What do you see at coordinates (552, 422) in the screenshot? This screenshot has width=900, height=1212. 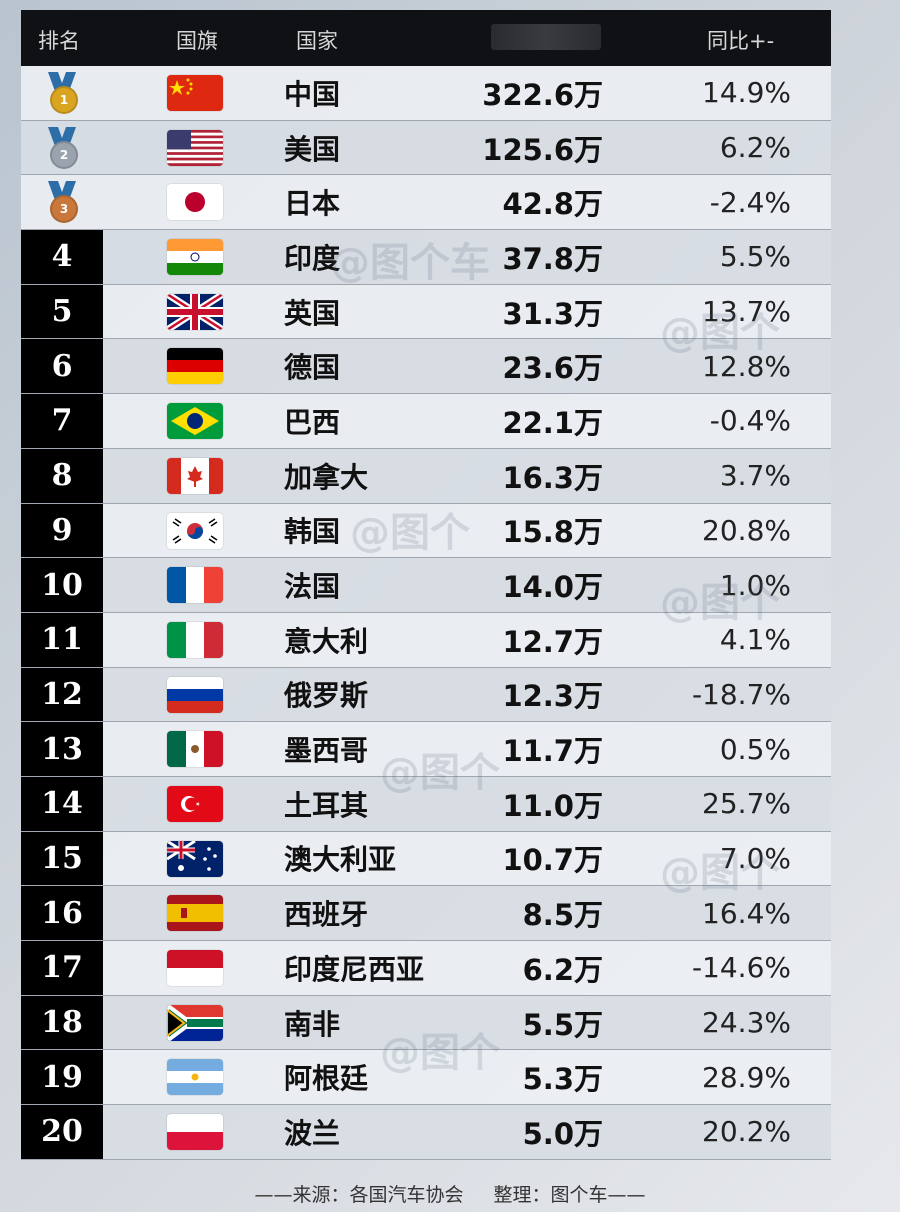 I see `sales-value: 22.1万` at bounding box center [552, 422].